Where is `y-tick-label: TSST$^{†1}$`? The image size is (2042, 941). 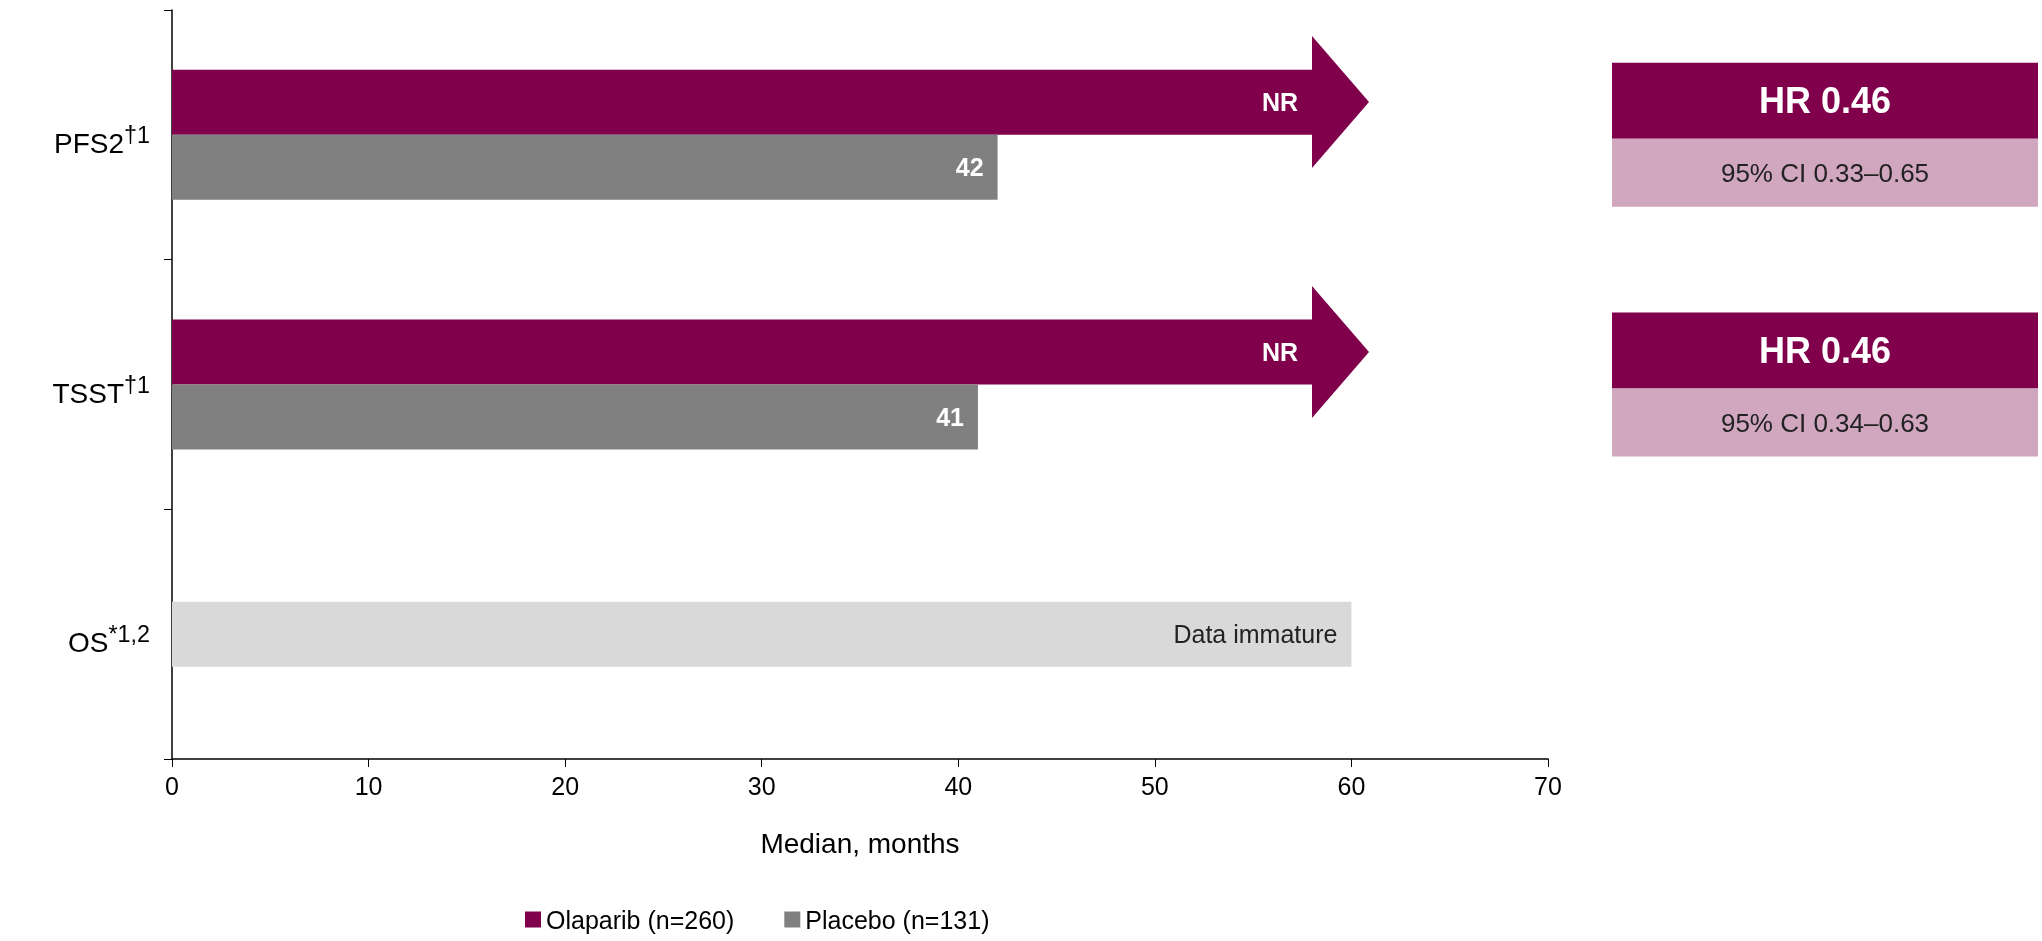
y-tick-label: TSST$^{†1}$ is located at coordinates (101, 390).